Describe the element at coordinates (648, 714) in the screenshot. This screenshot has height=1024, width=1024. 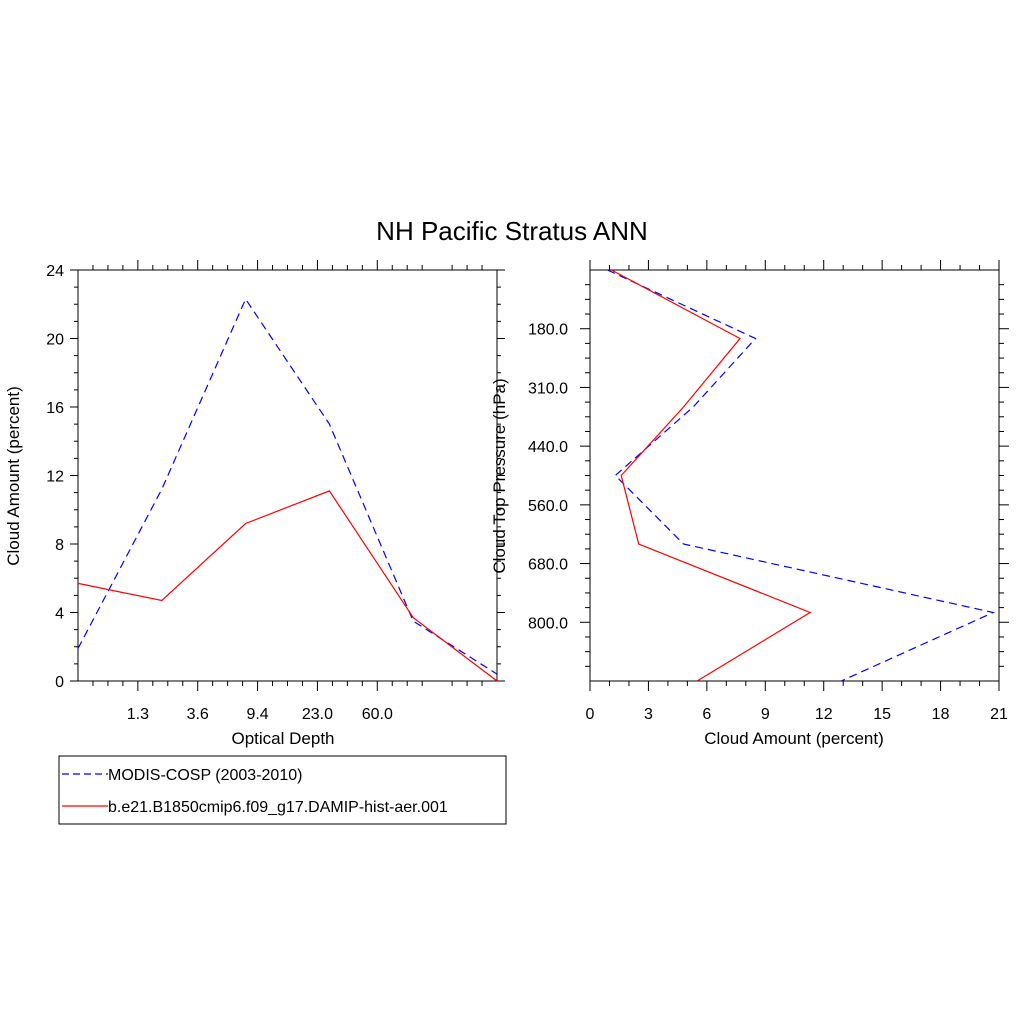
I see `right-x-tick-label: 3` at that location.